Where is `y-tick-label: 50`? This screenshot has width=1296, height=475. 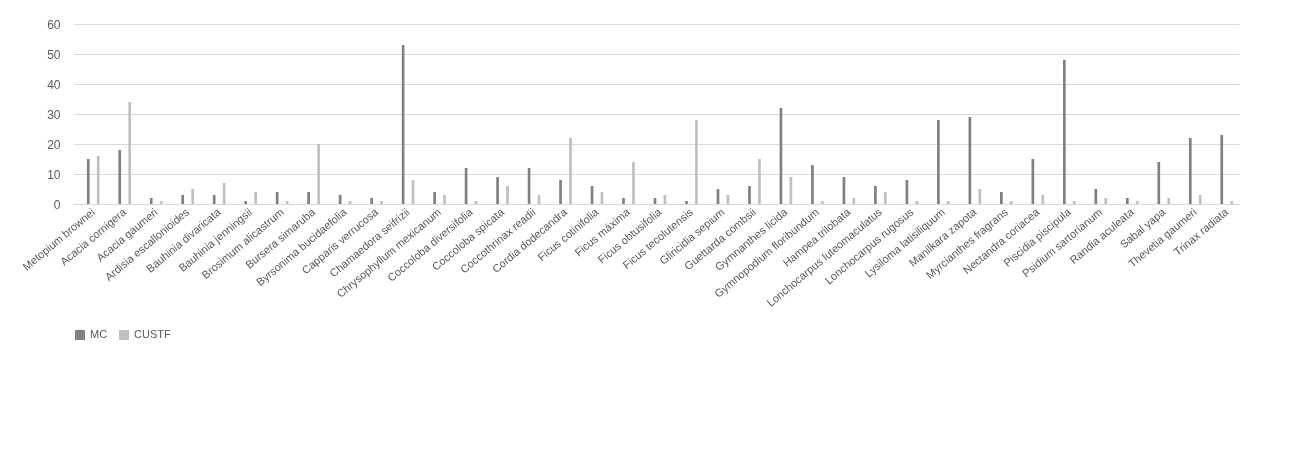
y-tick-label: 50 is located at coordinates (54, 54).